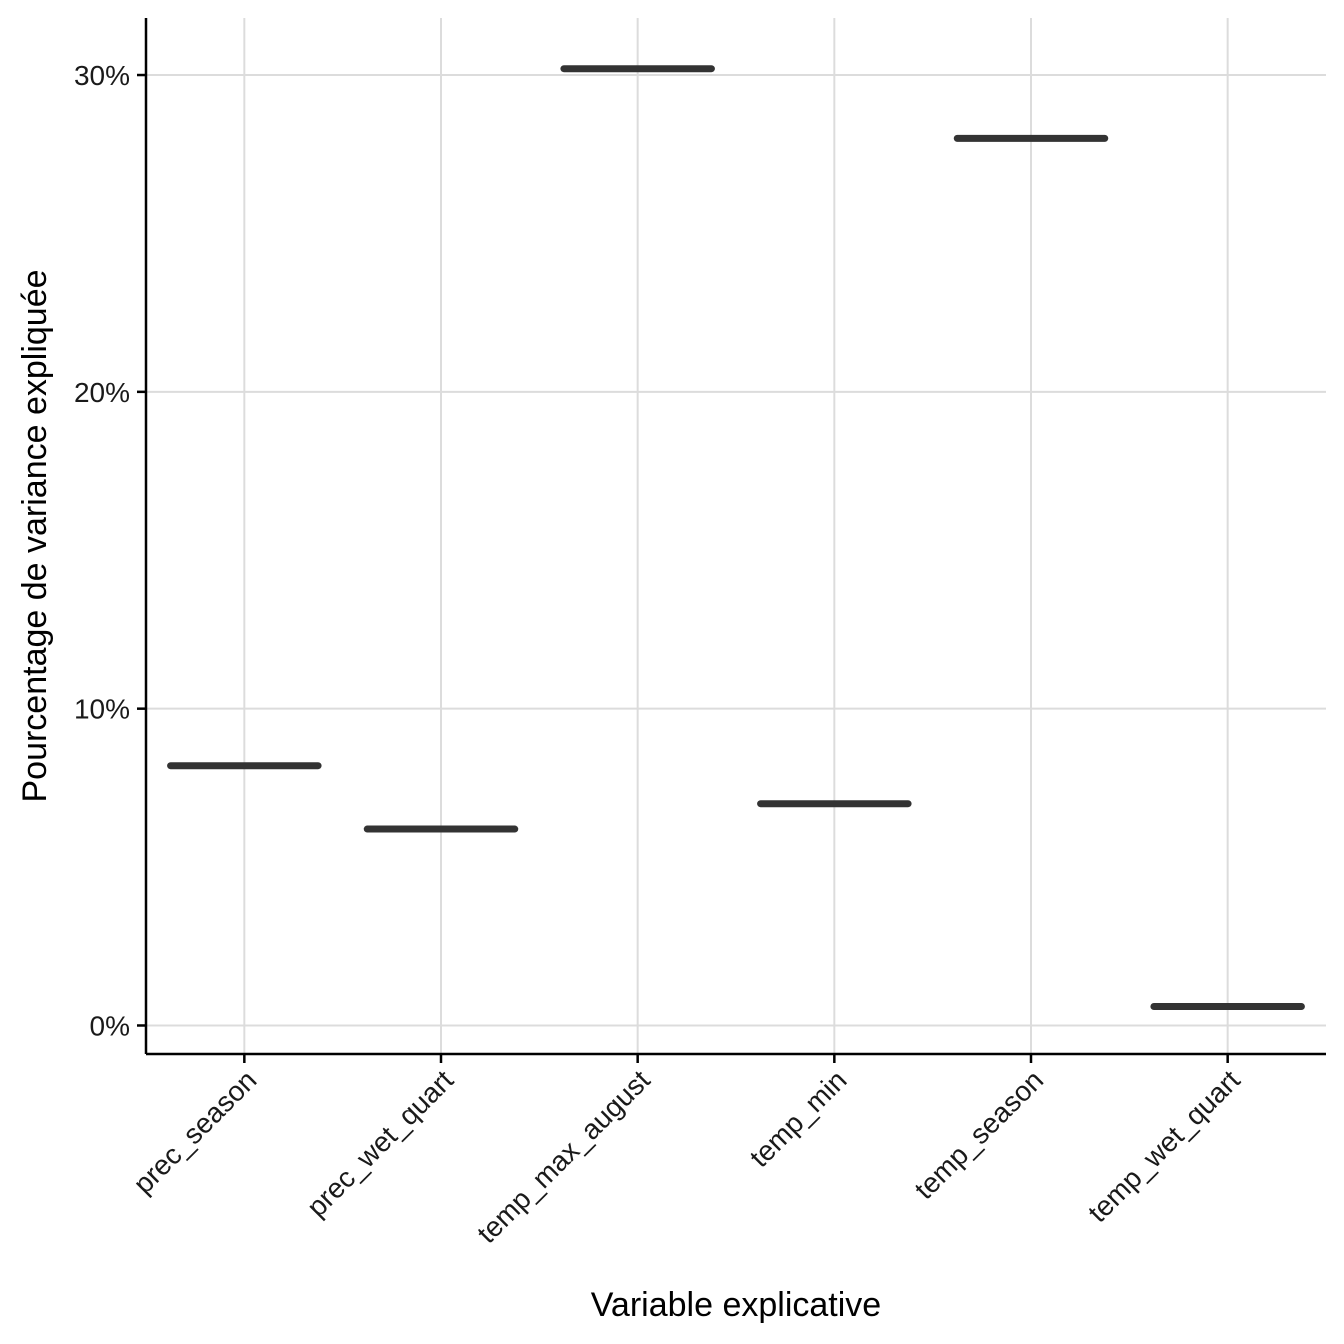 The image size is (1344, 1344). Describe the element at coordinates (102, 709) in the screenshot. I see `y-tick-label: 10%` at that location.